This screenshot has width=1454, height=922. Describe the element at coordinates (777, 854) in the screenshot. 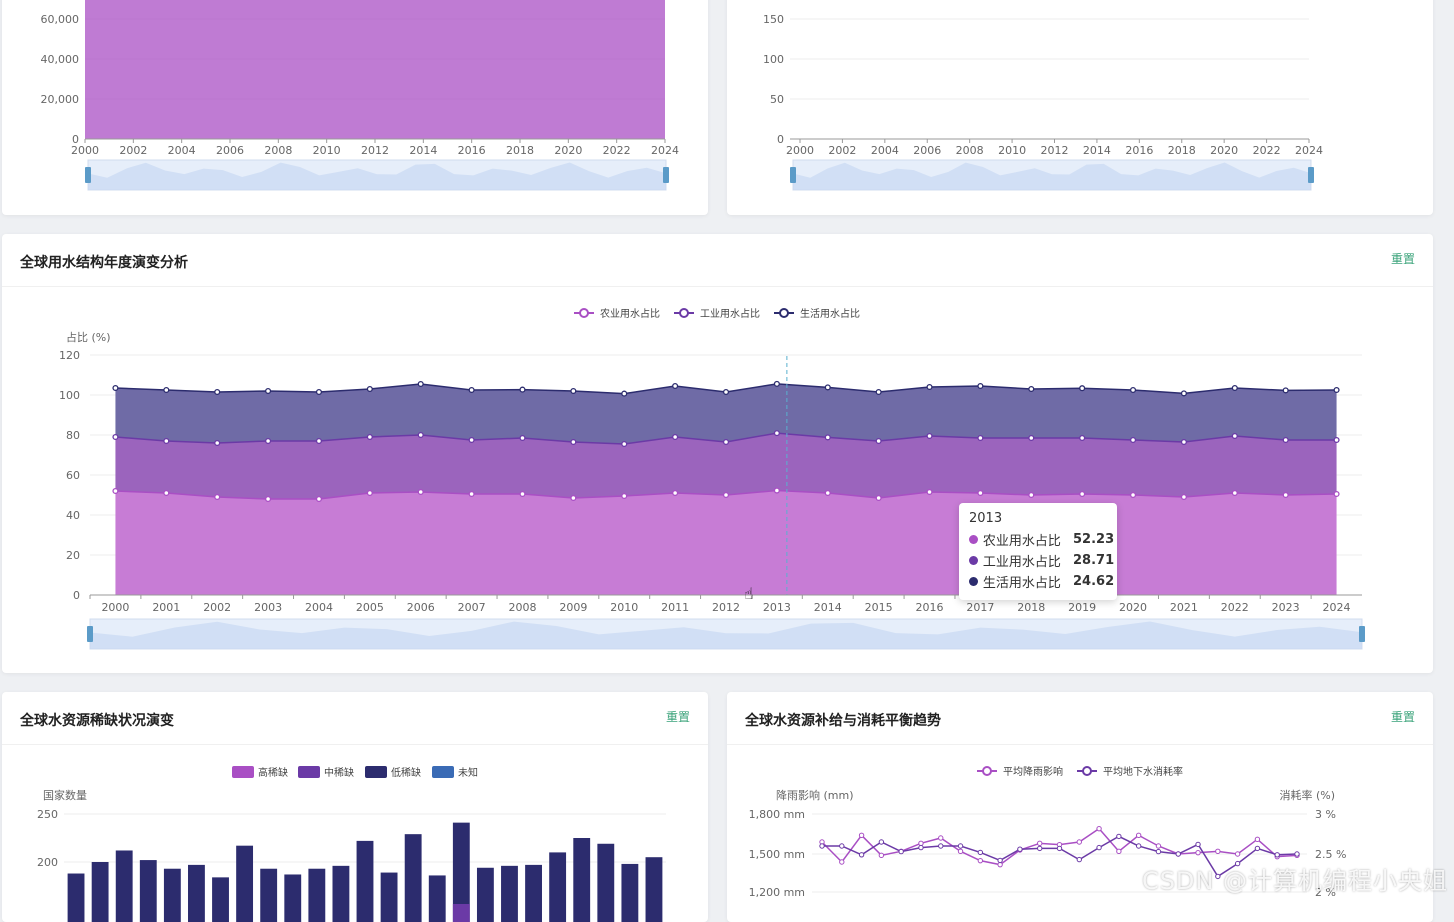

I see `y-tick-label-left: 1,500 mm` at that location.